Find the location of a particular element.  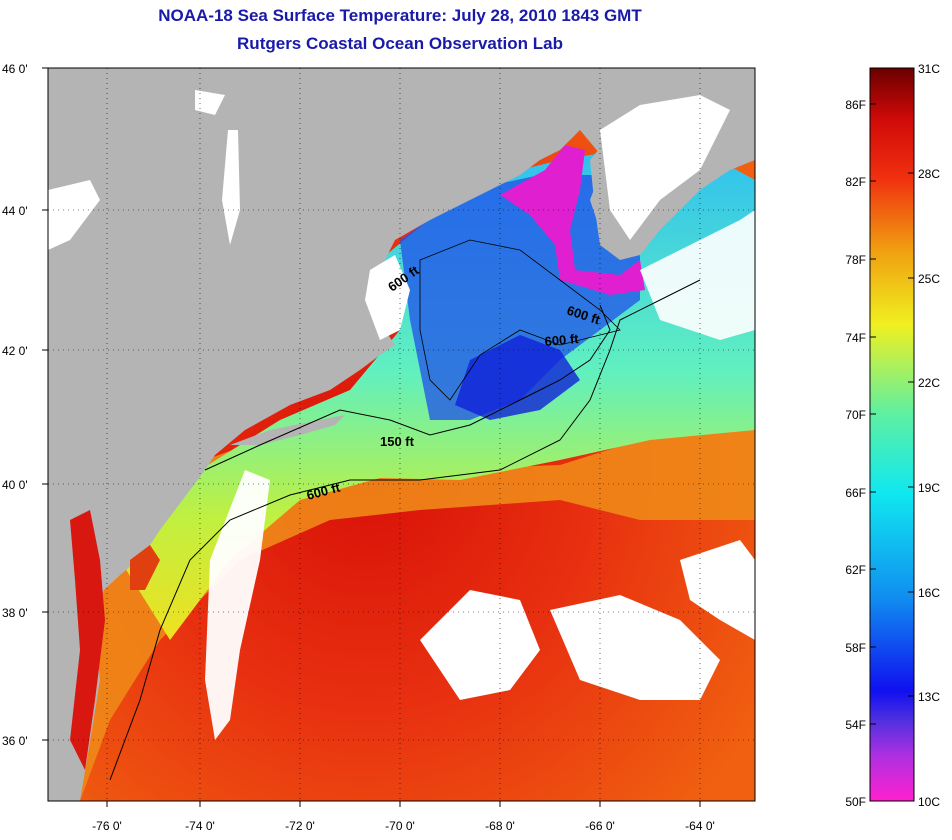

colorbar-f-label: 70F is located at coordinates (855, 415).